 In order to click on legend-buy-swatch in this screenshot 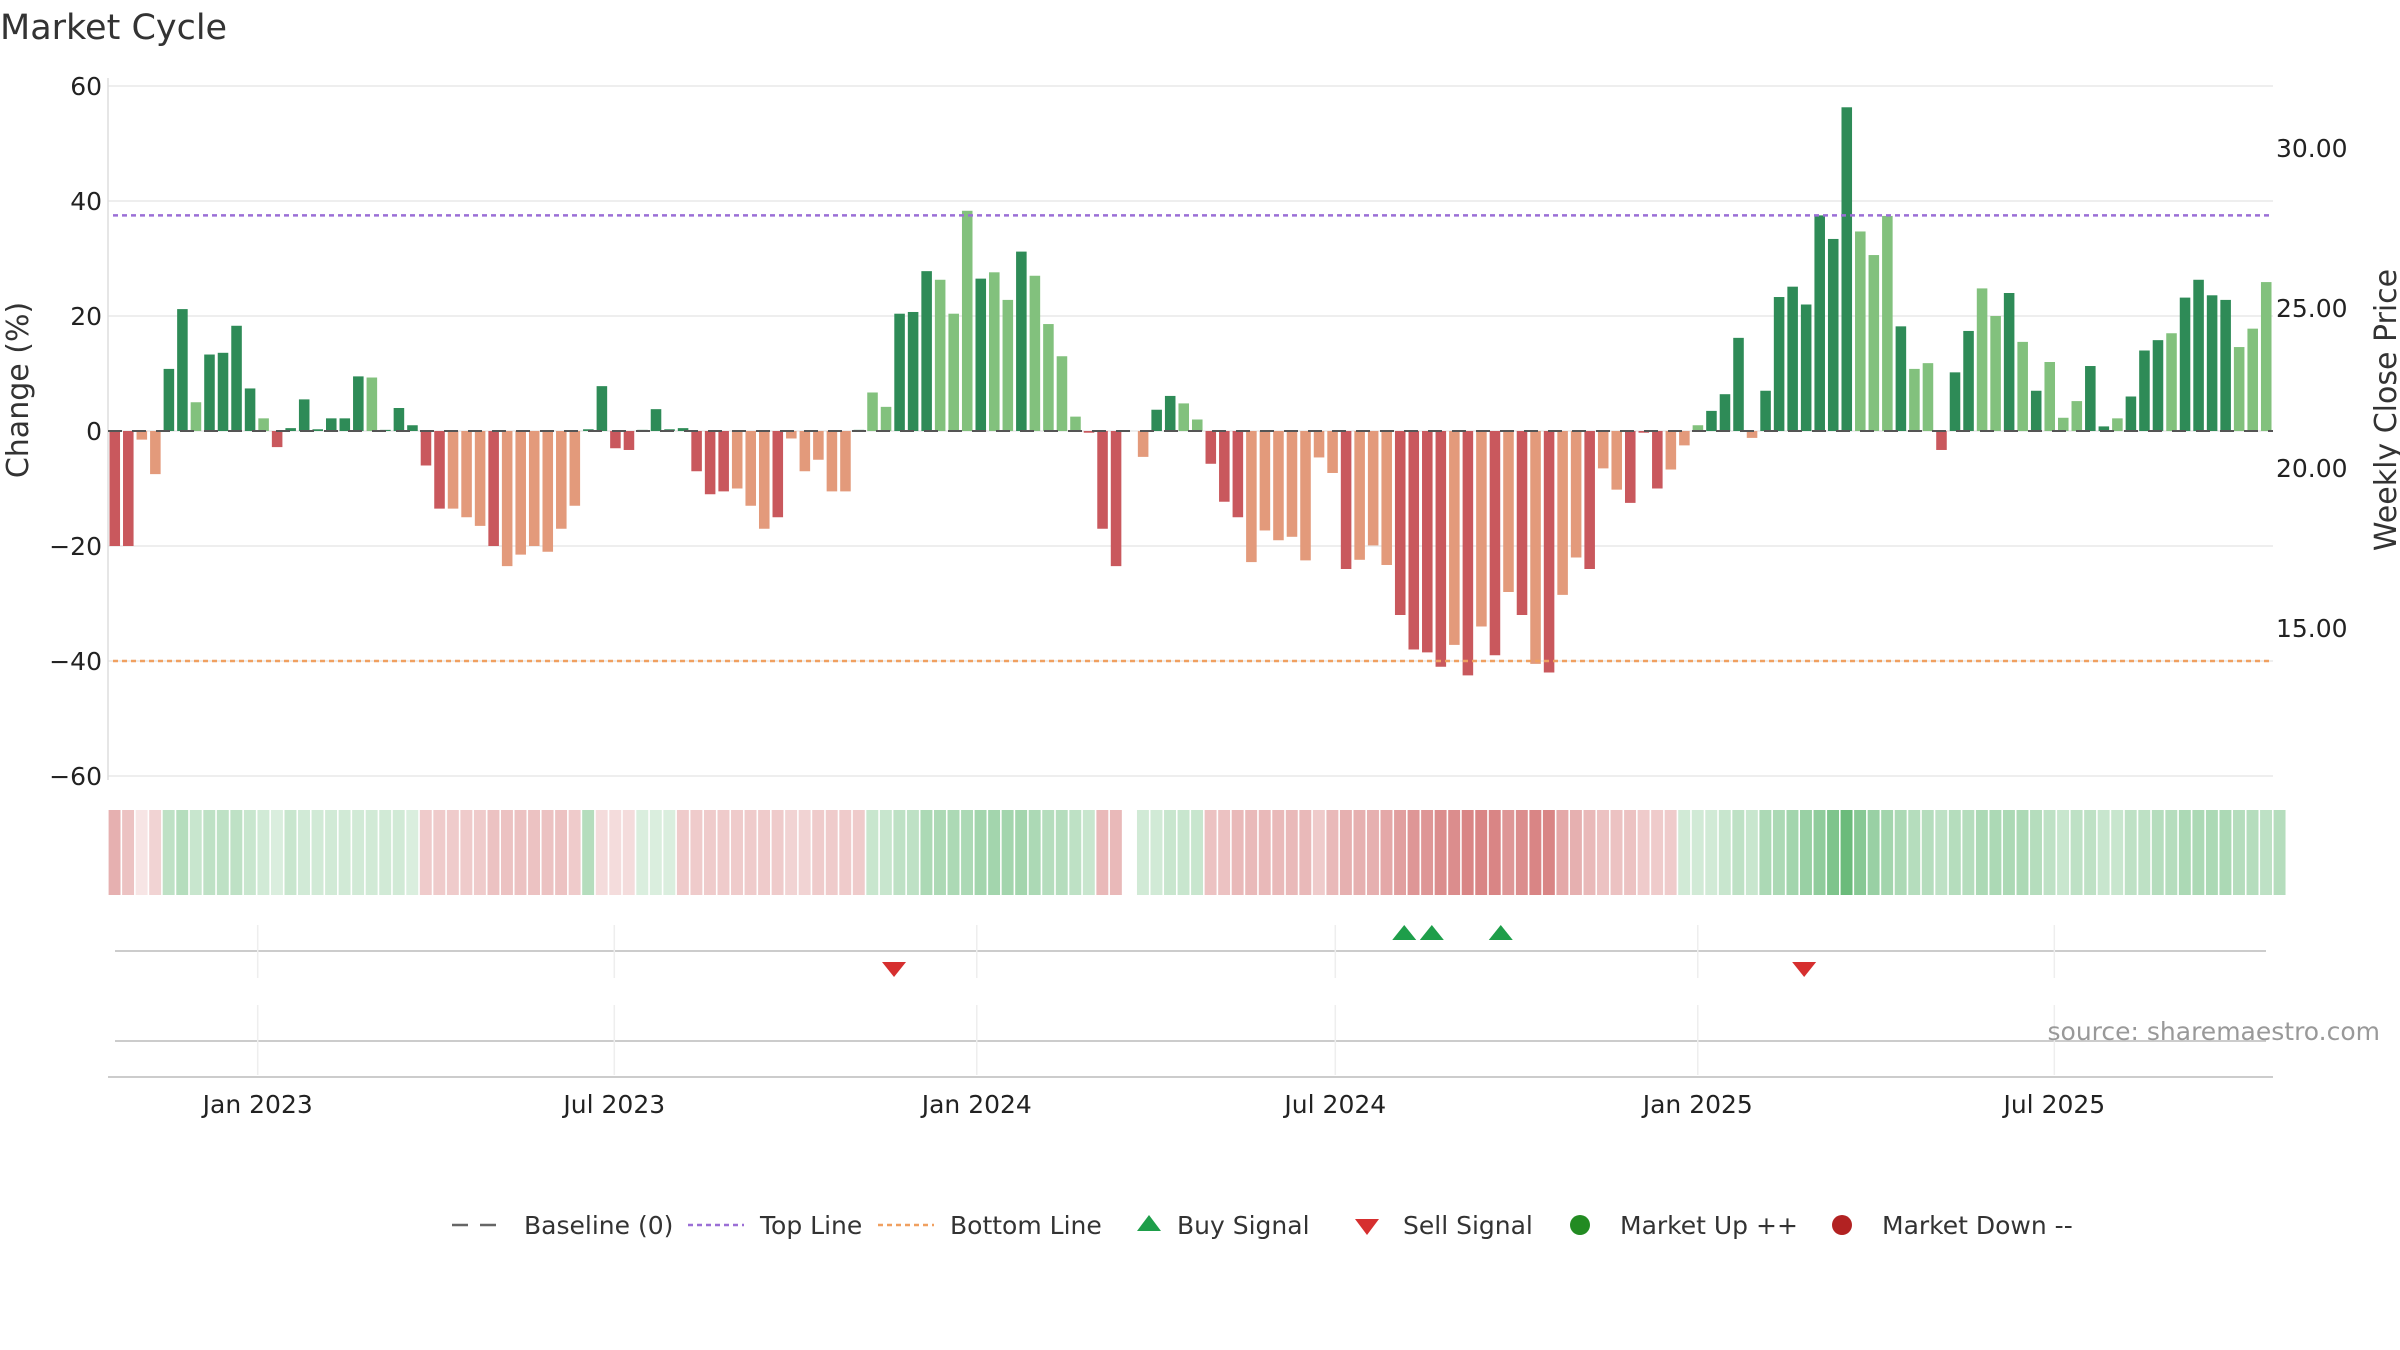, I will do `click(1149, 1223)`.